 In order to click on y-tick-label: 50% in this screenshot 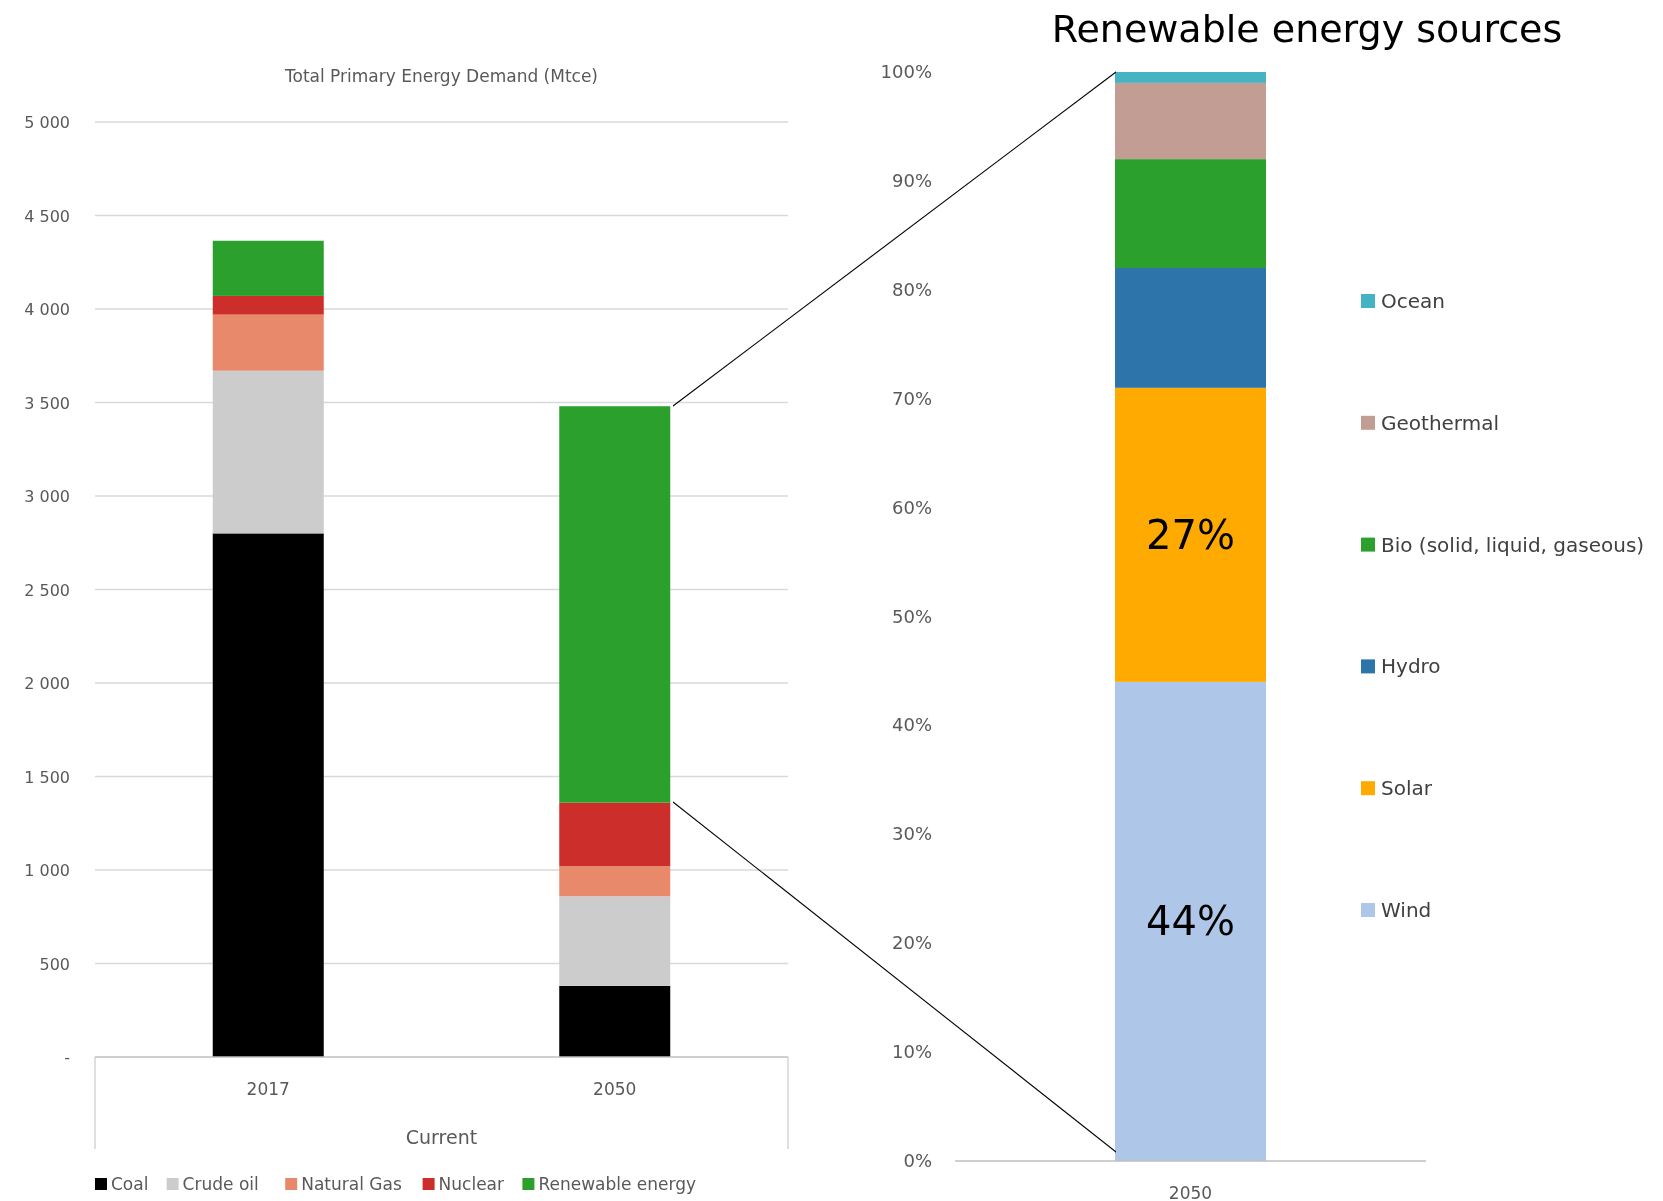, I will do `click(911, 616)`.